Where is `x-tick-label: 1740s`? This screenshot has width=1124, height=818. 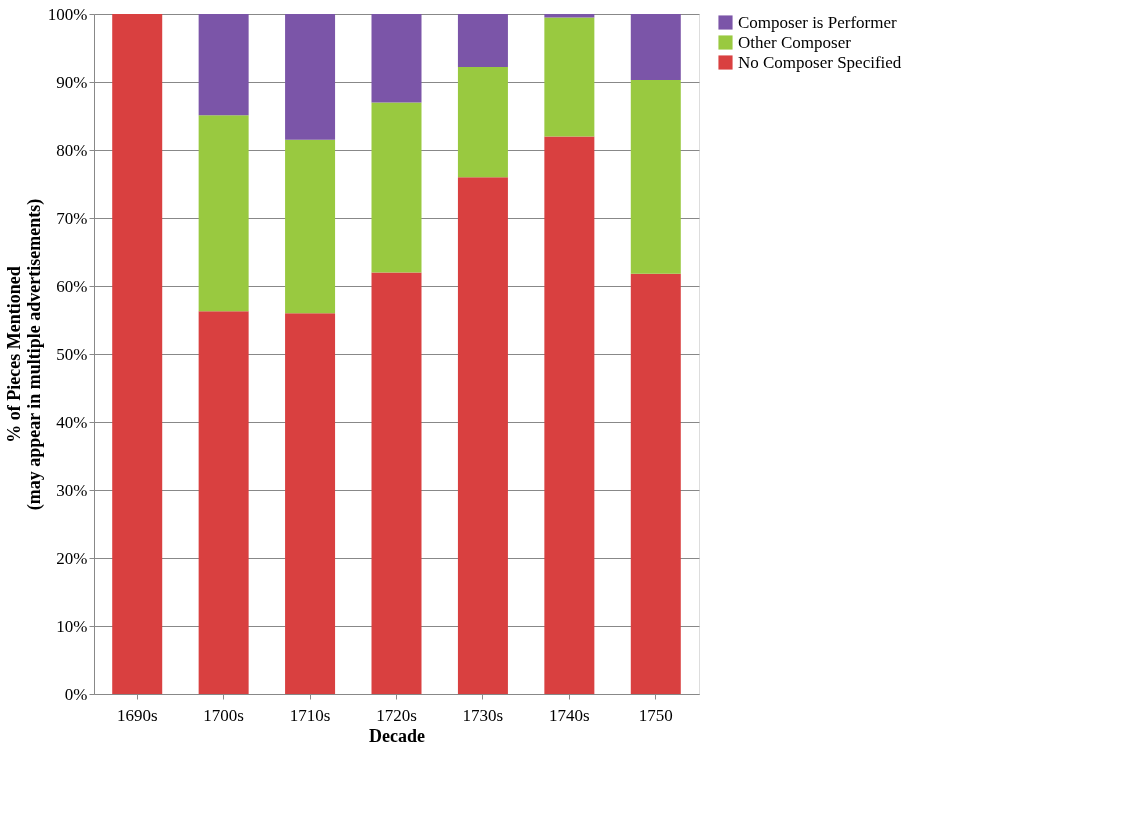
x-tick-label: 1740s is located at coordinates (569, 715).